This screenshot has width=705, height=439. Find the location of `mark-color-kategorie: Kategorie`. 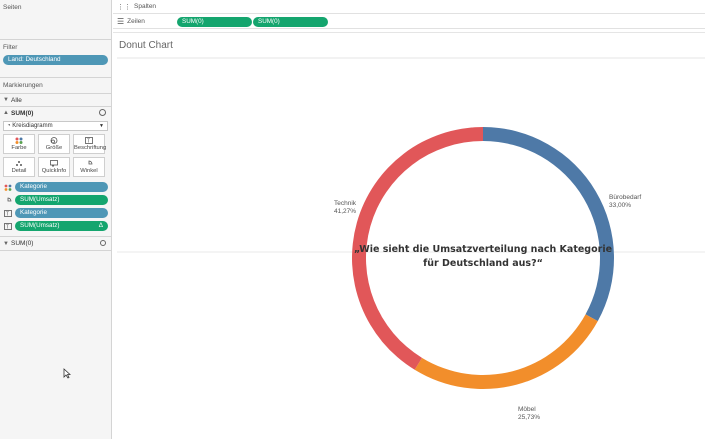

mark-color-kategorie: Kategorie is located at coordinates (55, 187).